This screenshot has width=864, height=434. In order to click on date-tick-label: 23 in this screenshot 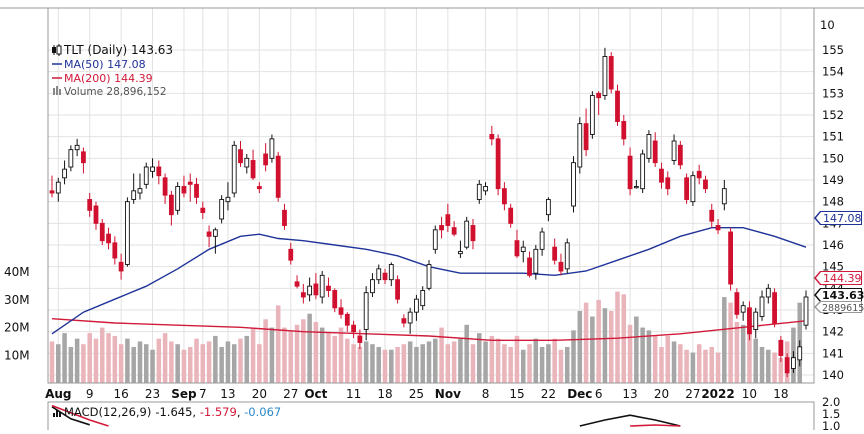, I will do `click(152, 394)`.